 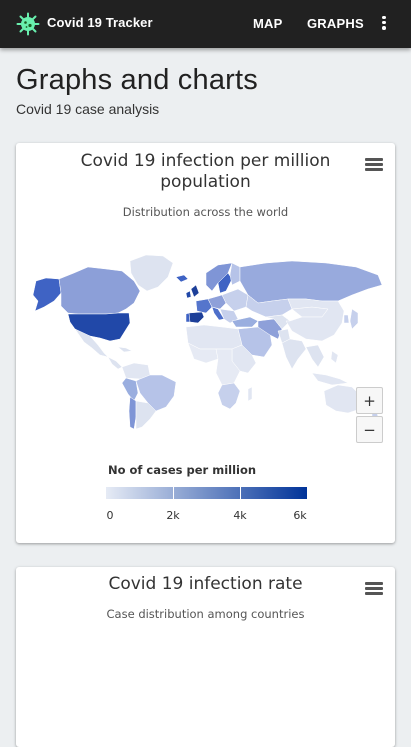 I want to click on map-region-uk, so click(x=195, y=291).